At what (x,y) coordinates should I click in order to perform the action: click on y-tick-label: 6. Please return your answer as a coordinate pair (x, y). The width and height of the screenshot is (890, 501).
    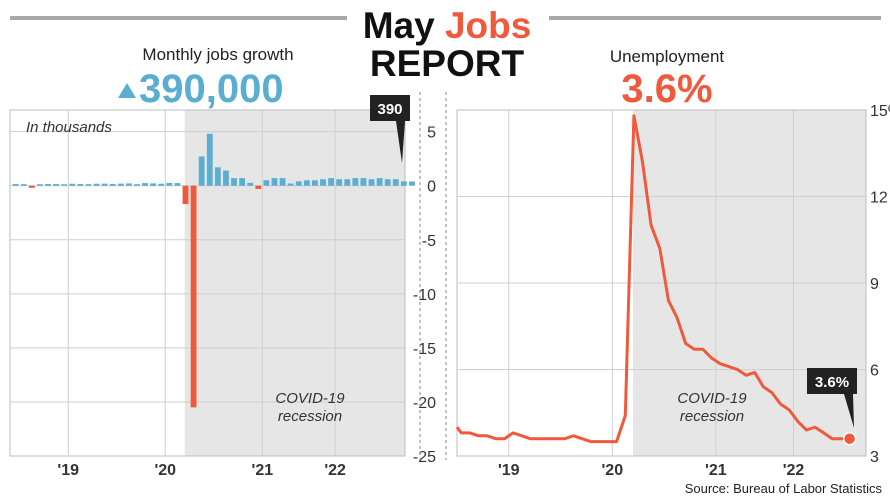
    Looking at the image, I should click on (874, 371).